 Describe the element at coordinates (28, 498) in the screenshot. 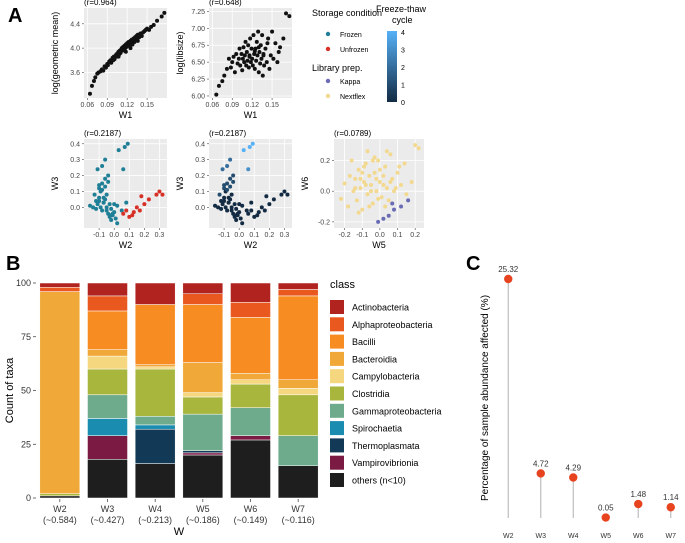

I see `y-tick-label: 0` at that location.